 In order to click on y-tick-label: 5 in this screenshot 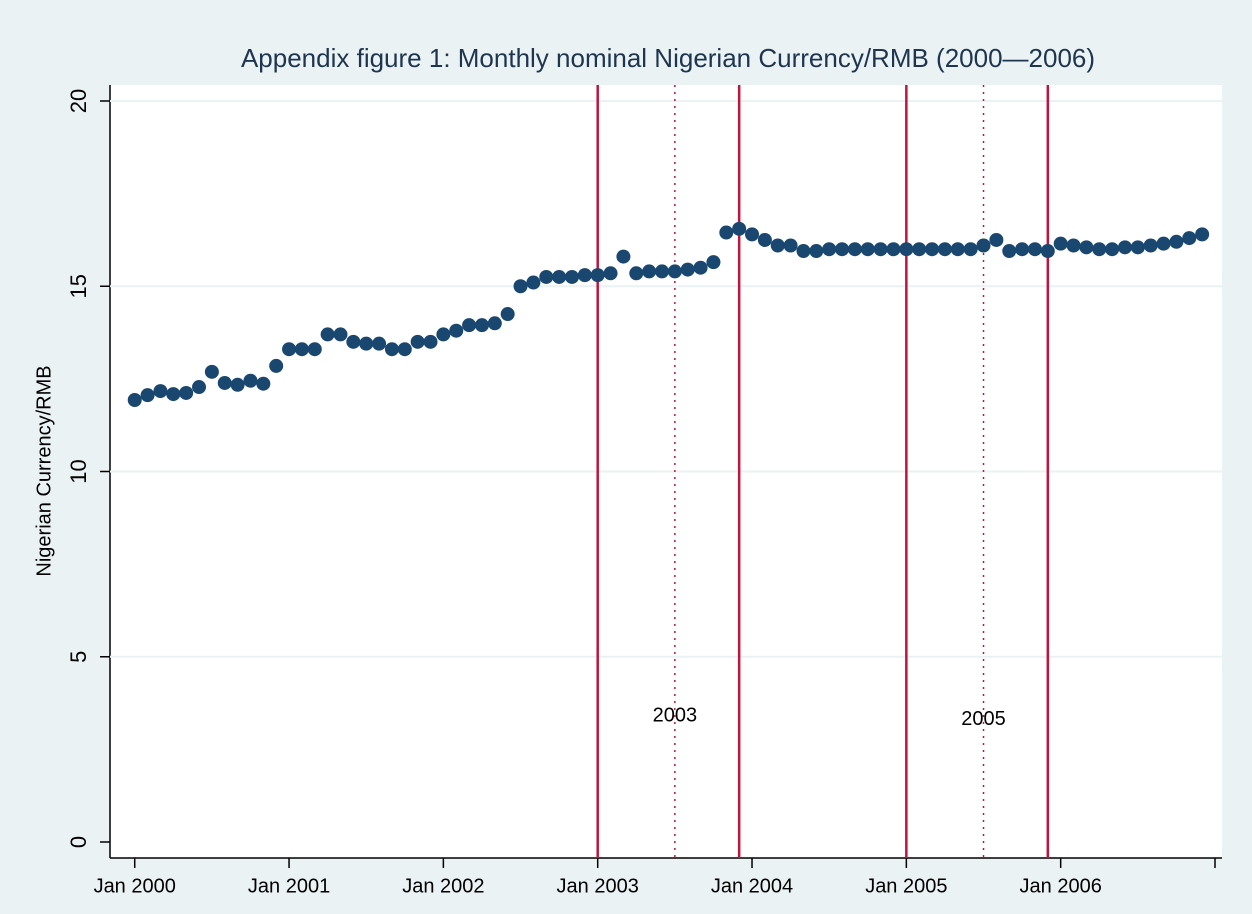, I will do `click(78, 657)`.